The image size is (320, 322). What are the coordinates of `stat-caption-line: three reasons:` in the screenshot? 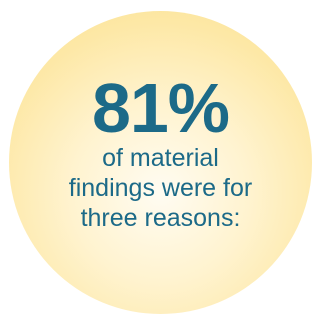 It's located at (160, 218).